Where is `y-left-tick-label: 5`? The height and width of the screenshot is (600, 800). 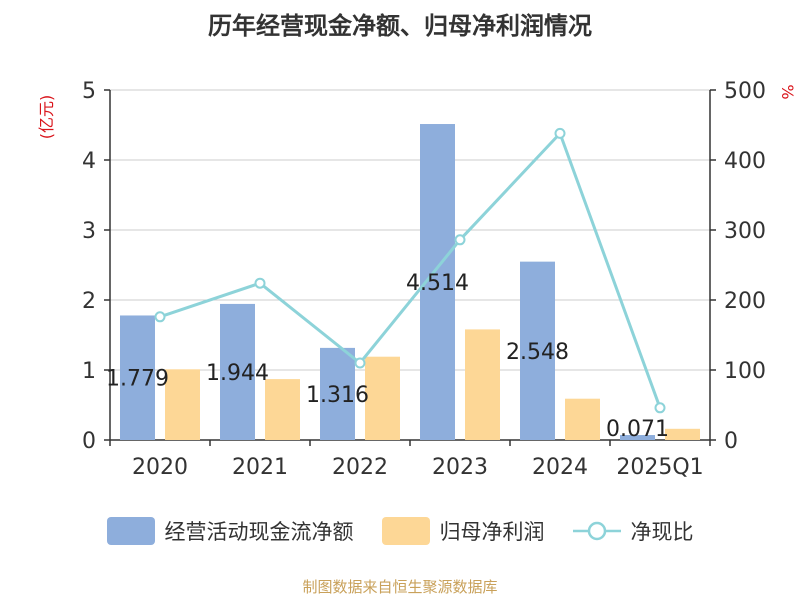 y-left-tick-label: 5 is located at coordinates (89, 91).